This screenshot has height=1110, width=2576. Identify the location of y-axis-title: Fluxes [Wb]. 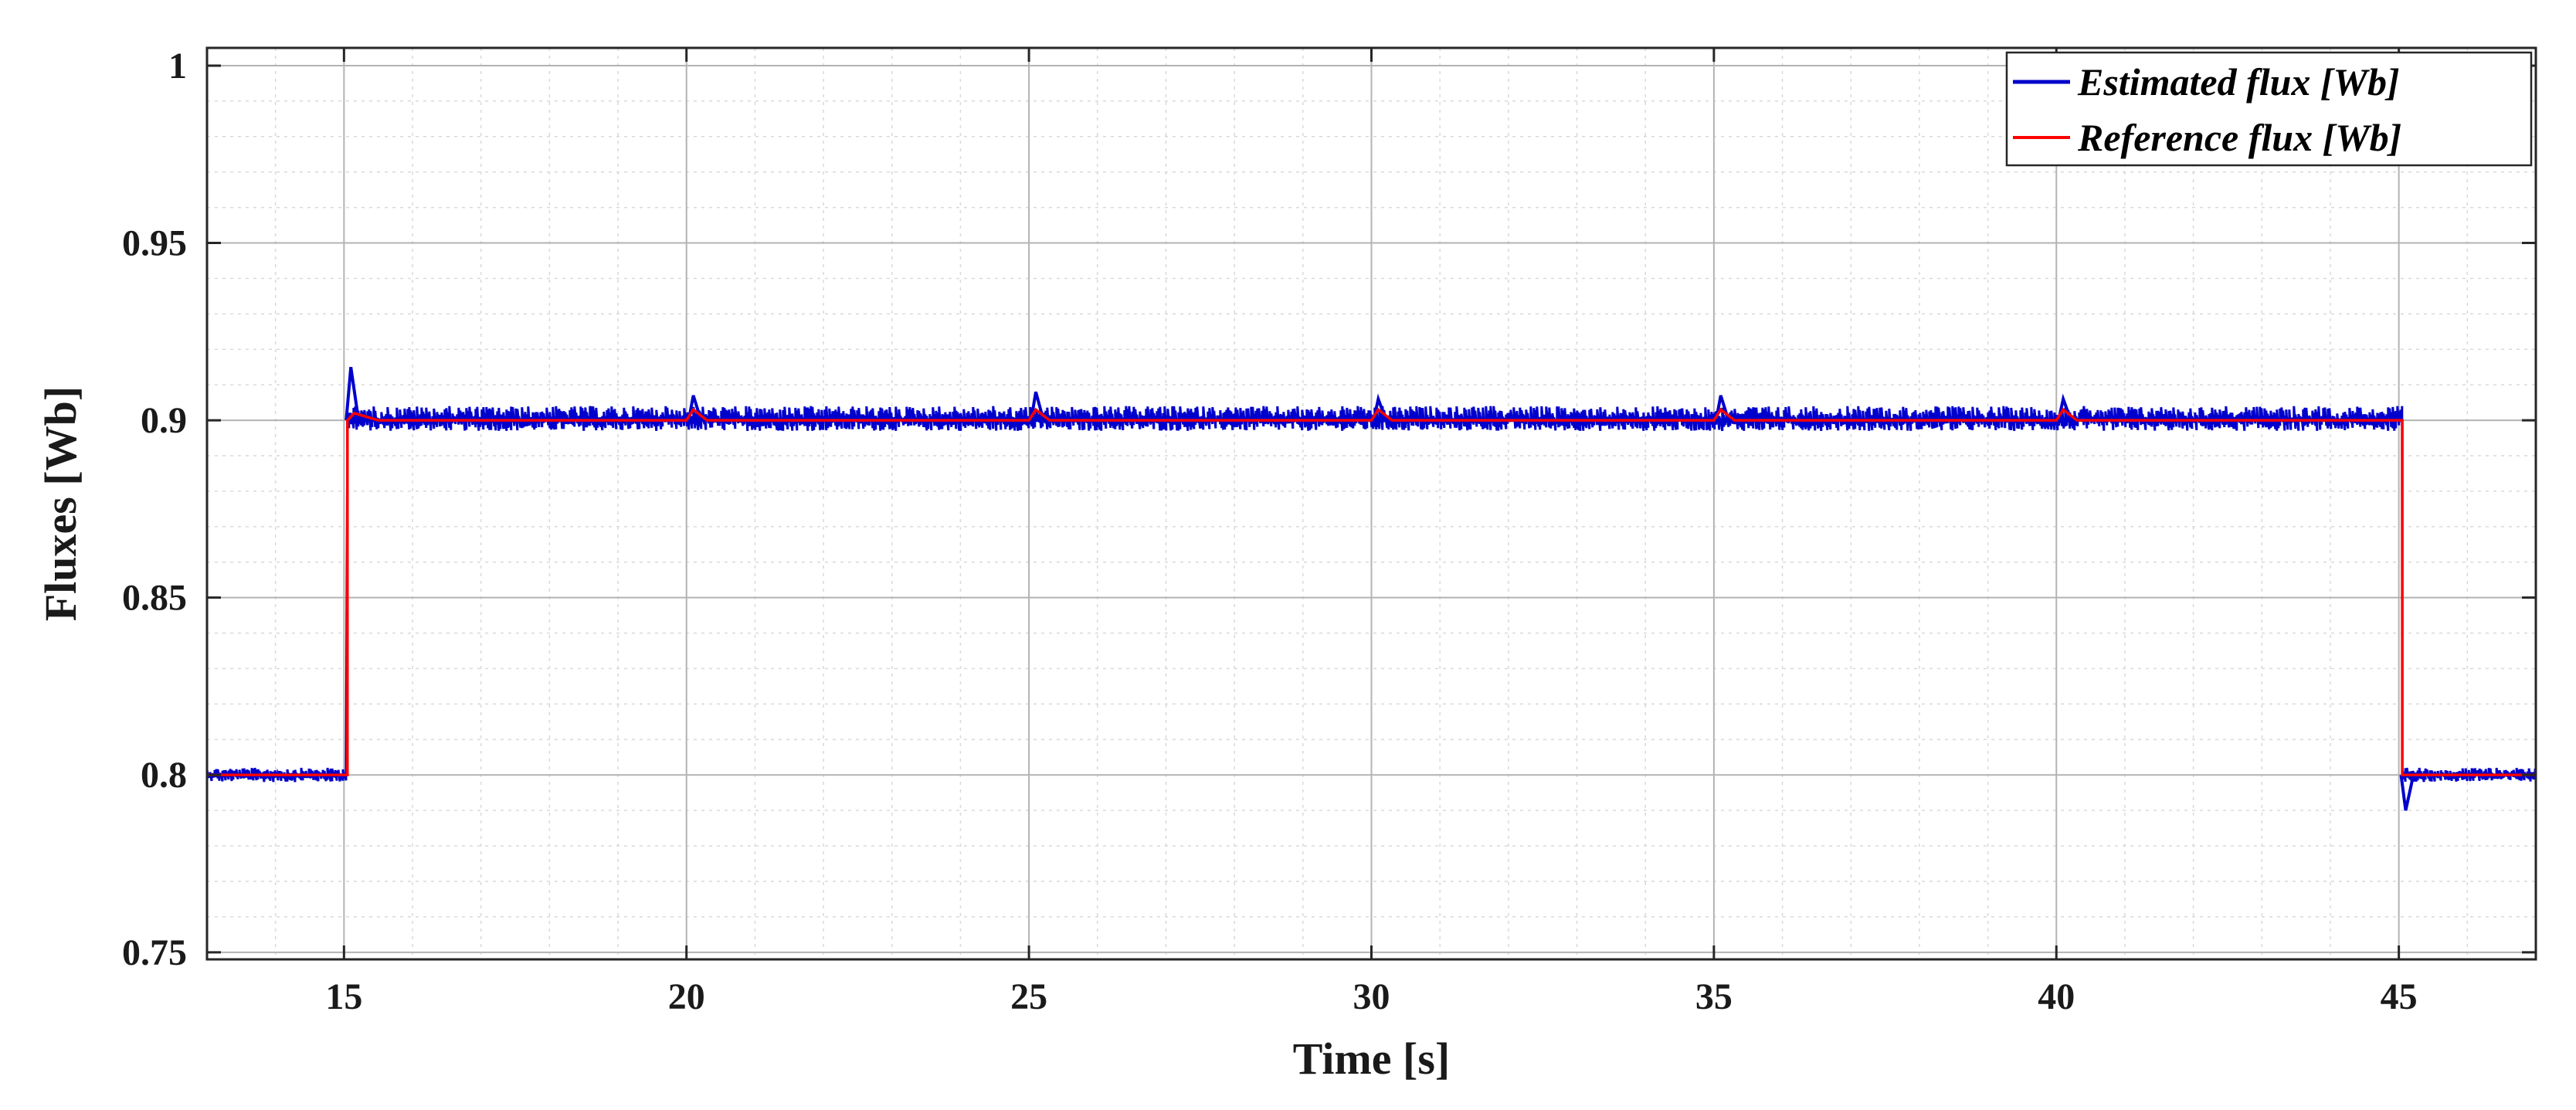
(61, 504).